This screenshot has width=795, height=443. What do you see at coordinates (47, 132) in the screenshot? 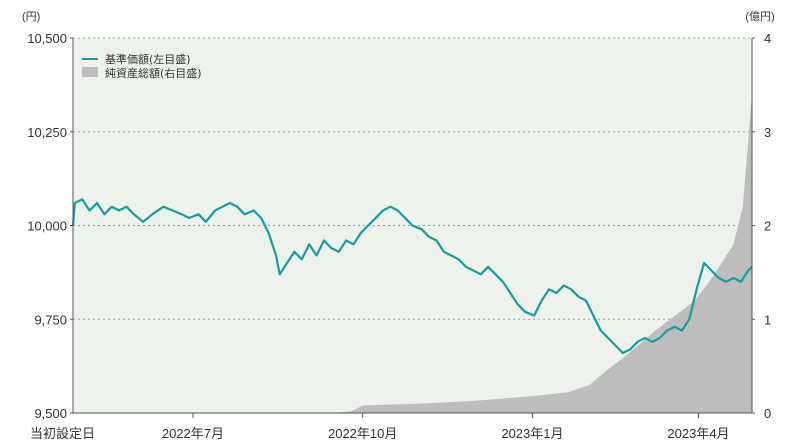
I see `left-tick-label: 10,250` at bounding box center [47, 132].